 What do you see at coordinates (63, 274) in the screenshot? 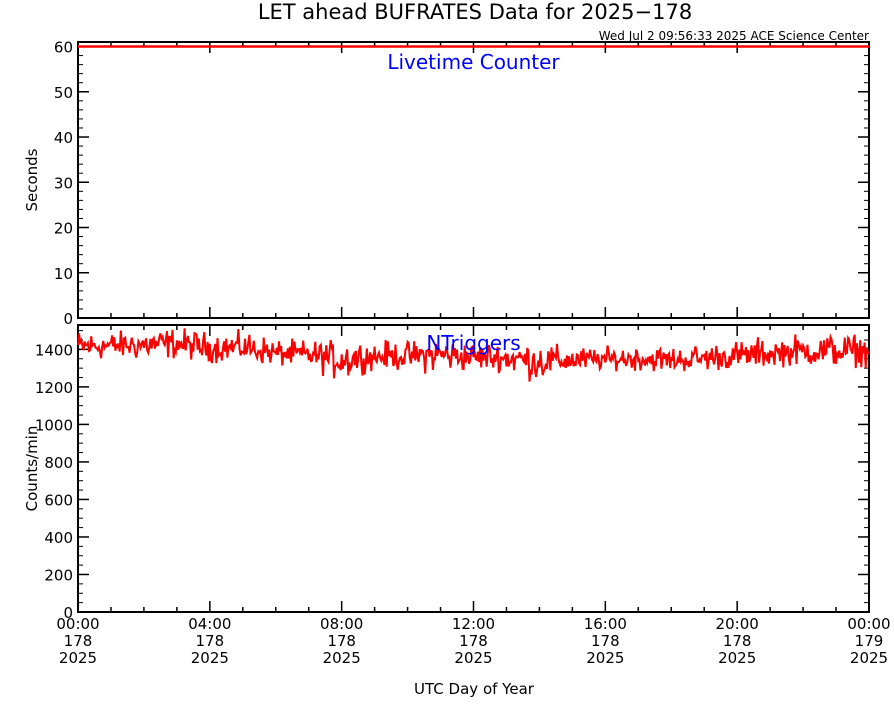
I see `livetime-ytick-label: 10` at bounding box center [63, 274].